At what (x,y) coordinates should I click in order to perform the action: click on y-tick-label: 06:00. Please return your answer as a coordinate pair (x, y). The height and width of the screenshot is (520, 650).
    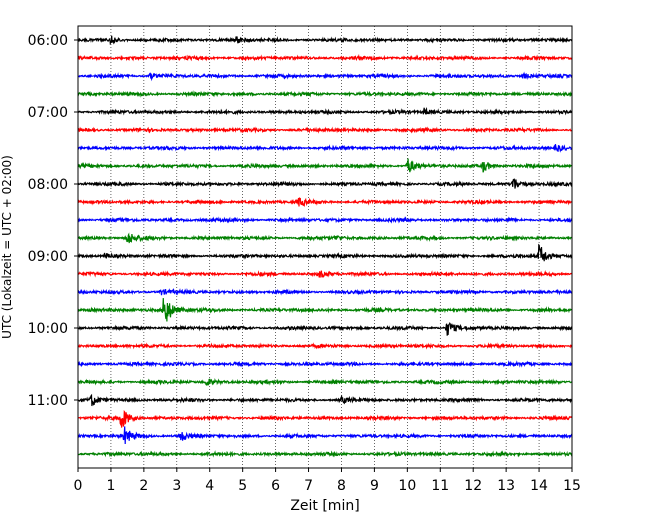
    Looking at the image, I should click on (48, 41).